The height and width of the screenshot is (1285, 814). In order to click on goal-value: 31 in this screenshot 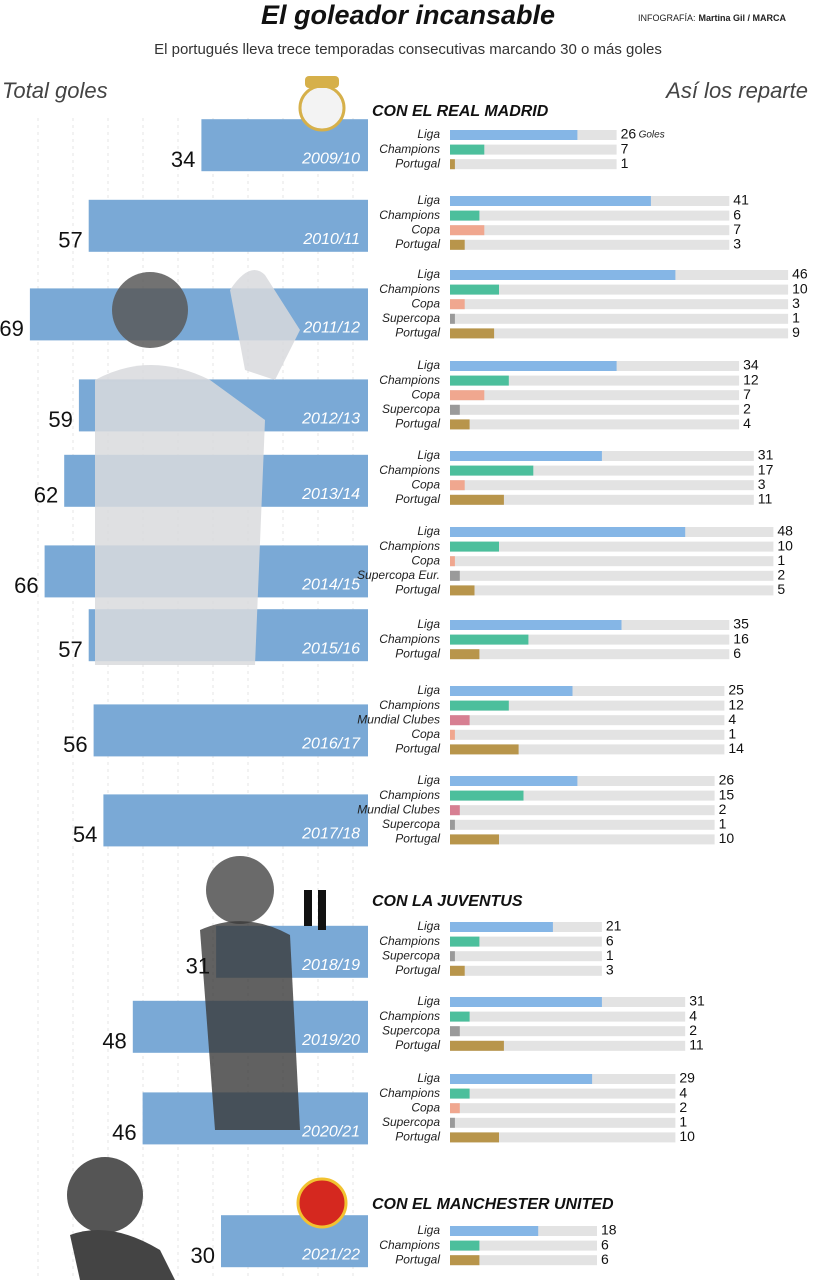, I will do `click(697, 1001)`.